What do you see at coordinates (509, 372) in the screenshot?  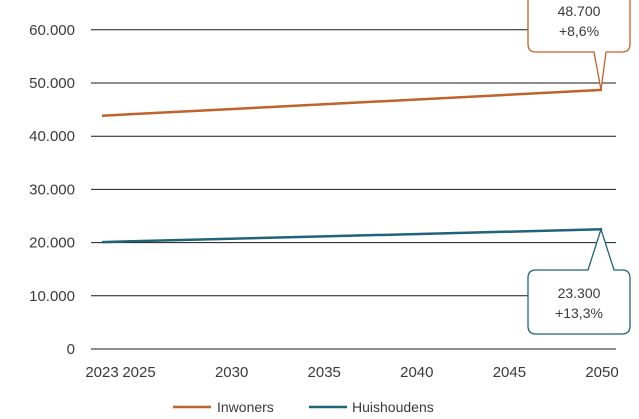 I see `x-tick-label: 2045` at bounding box center [509, 372].